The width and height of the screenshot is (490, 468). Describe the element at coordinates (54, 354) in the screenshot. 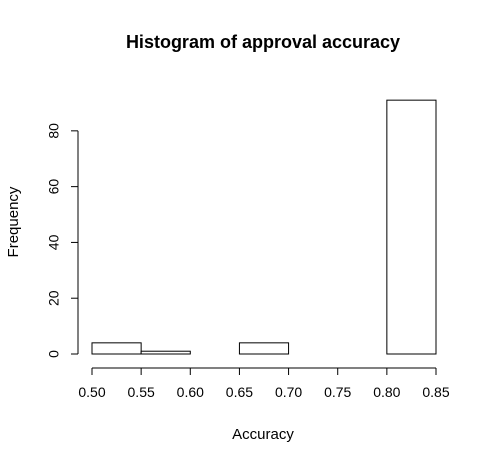

I see `y-tick-label-0: 0` at that location.